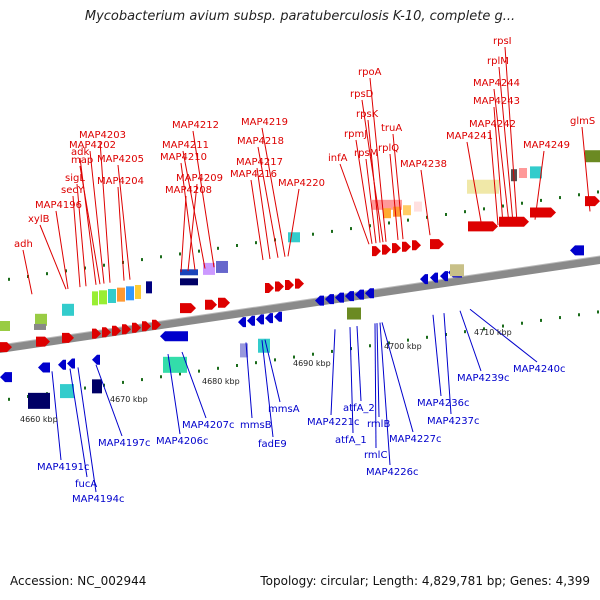 This screenshot has width=600, height=600. Describe the element at coordinates (370, 72) in the screenshot. I see `forward-gene-label: rpoA` at that location.